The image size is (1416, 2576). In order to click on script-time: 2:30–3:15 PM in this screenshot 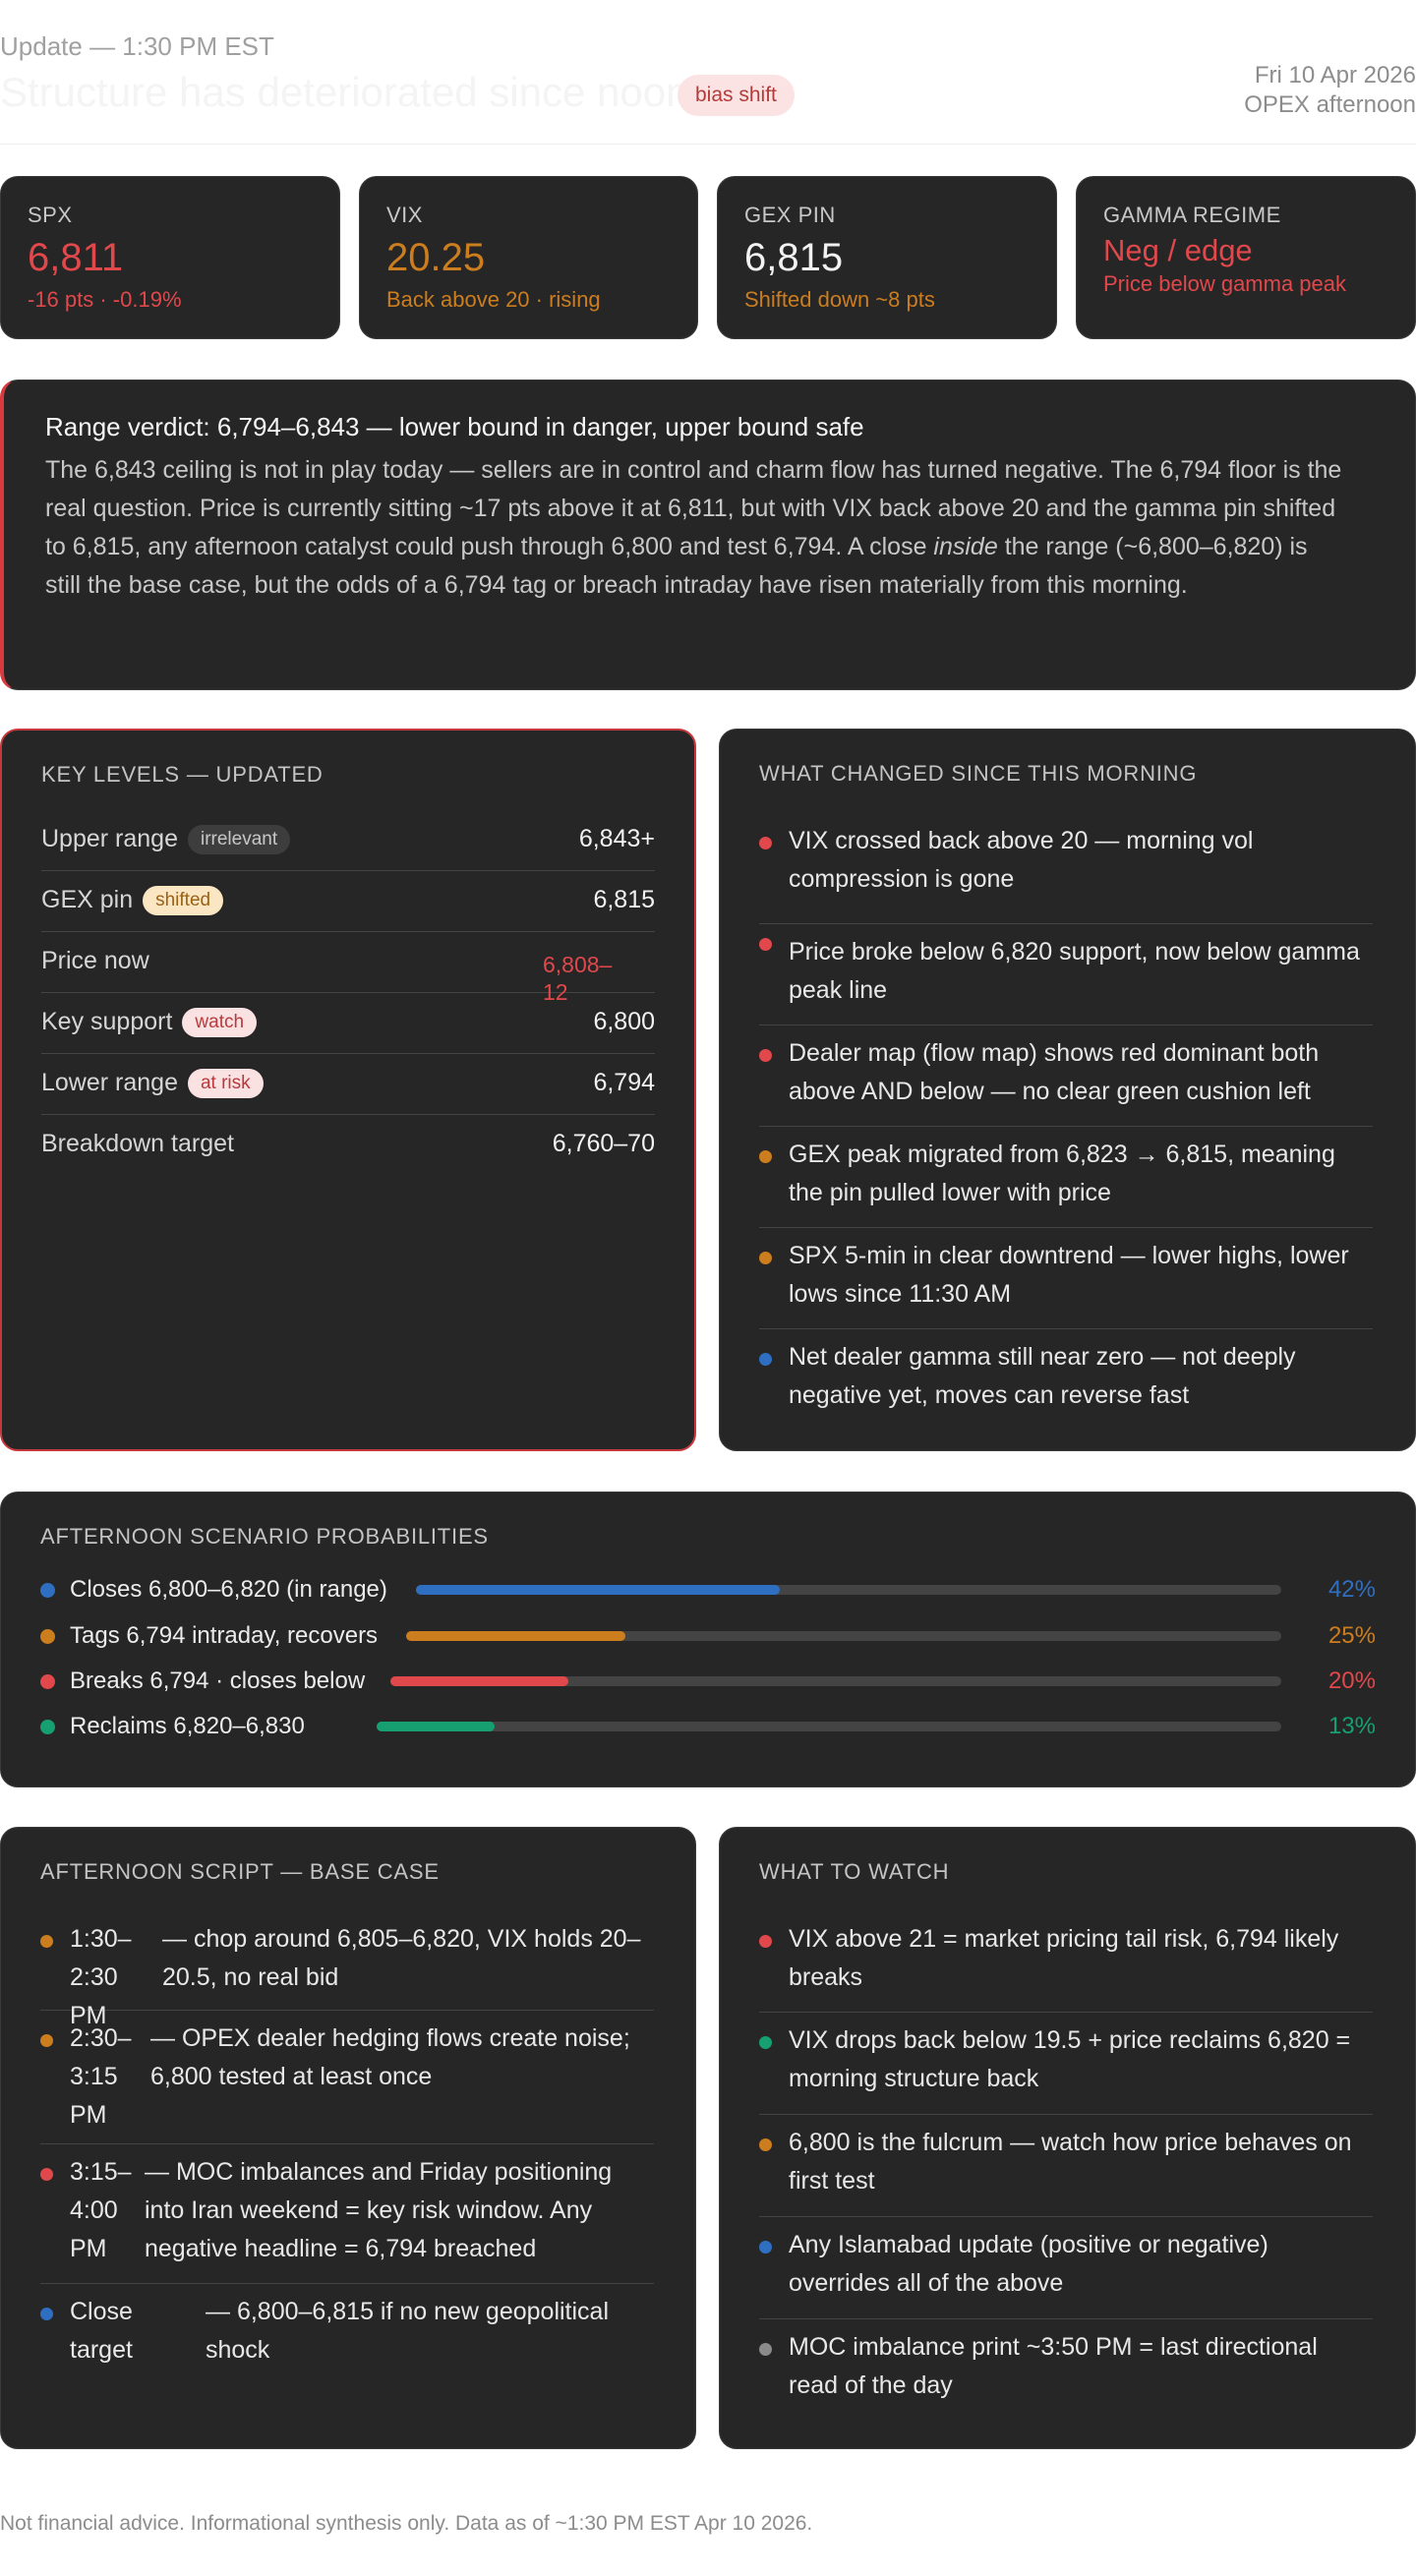, I will do `click(101, 2076)`.